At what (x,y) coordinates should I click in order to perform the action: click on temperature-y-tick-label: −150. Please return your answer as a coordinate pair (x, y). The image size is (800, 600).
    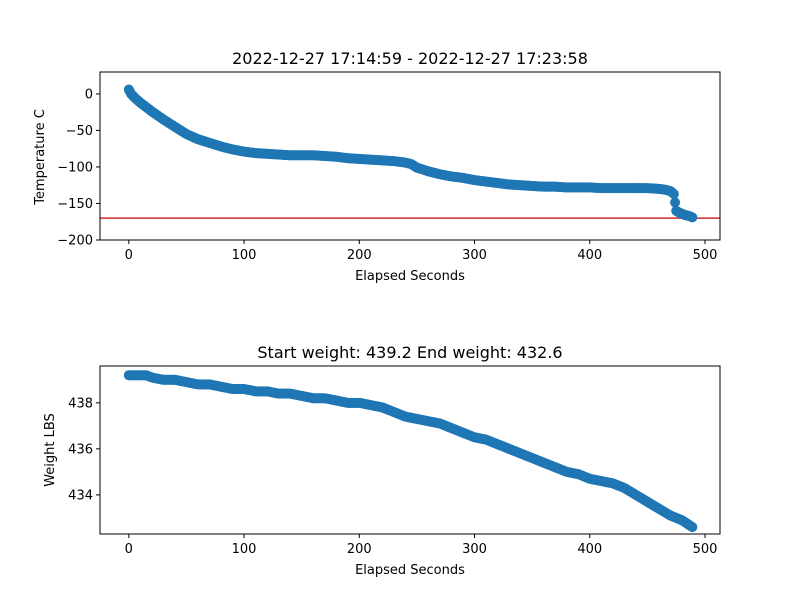
    Looking at the image, I should click on (75, 204).